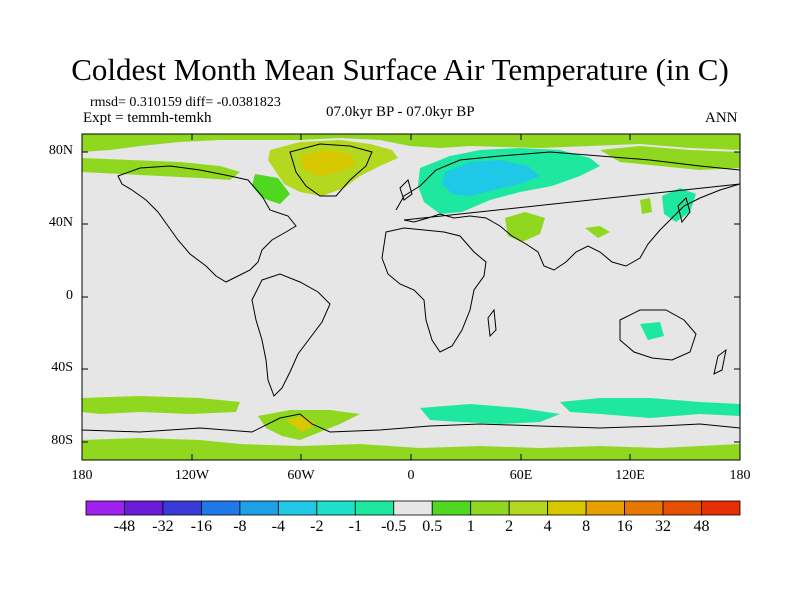 This screenshot has width=800, height=600. What do you see at coordinates (161, 169) in the screenshot?
I see `anomaly-region-arctic-band-left` at bounding box center [161, 169].